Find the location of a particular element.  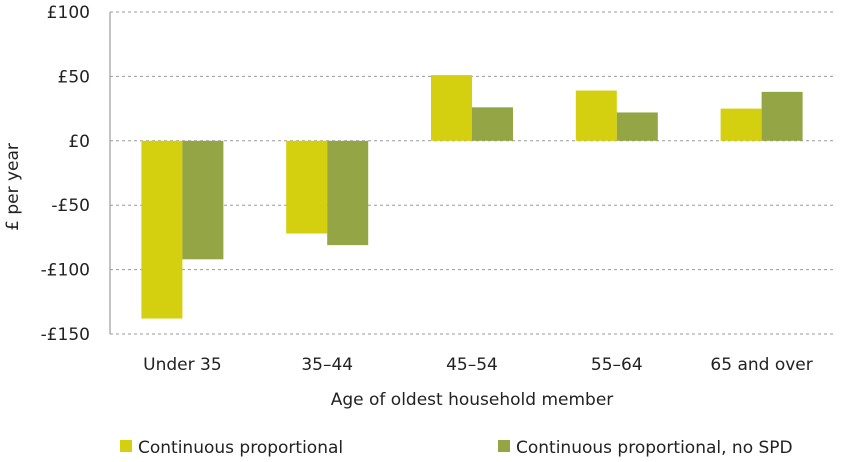

y-tick-label: £50 is located at coordinates (74, 77).